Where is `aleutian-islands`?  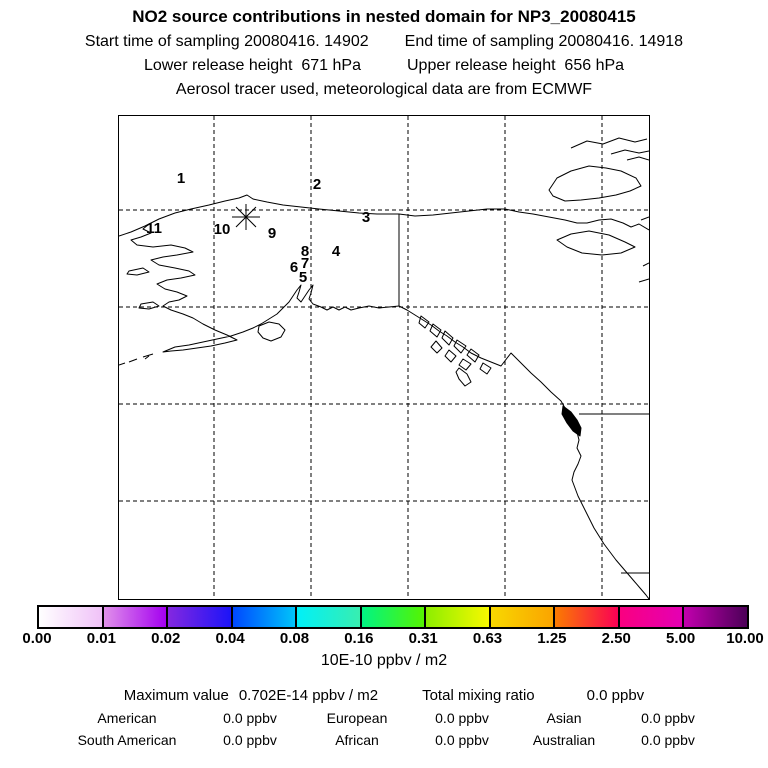 aleutian-islands is located at coordinates (136, 359).